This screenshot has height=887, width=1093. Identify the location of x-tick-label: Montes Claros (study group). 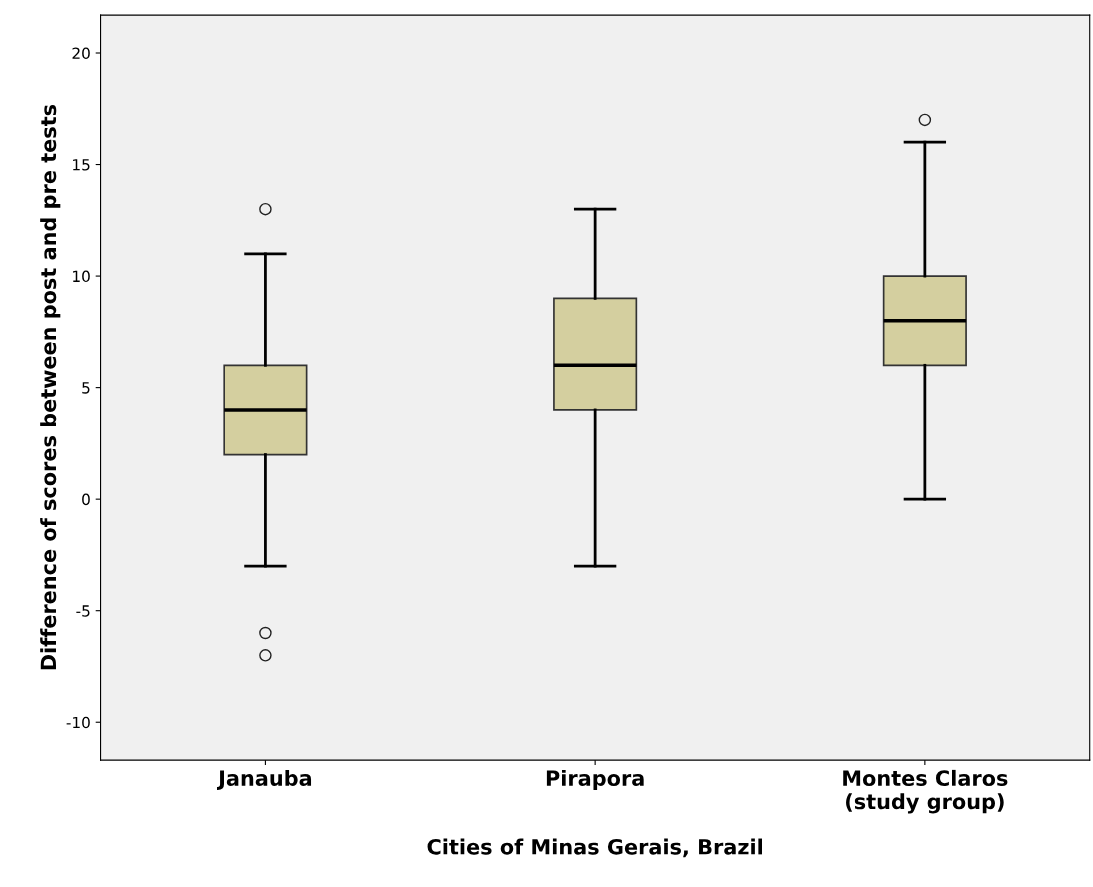
(925, 791).